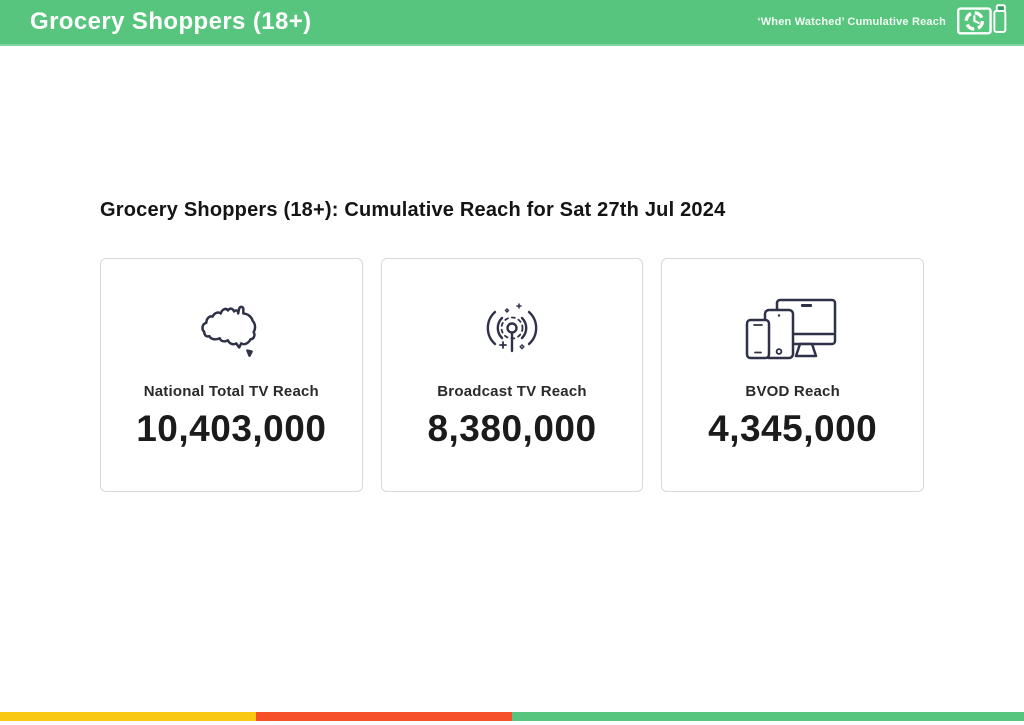  I want to click on kpi-card-broadcast-tv: Broadcast TV Reach 8,380,000, so click(512, 375).